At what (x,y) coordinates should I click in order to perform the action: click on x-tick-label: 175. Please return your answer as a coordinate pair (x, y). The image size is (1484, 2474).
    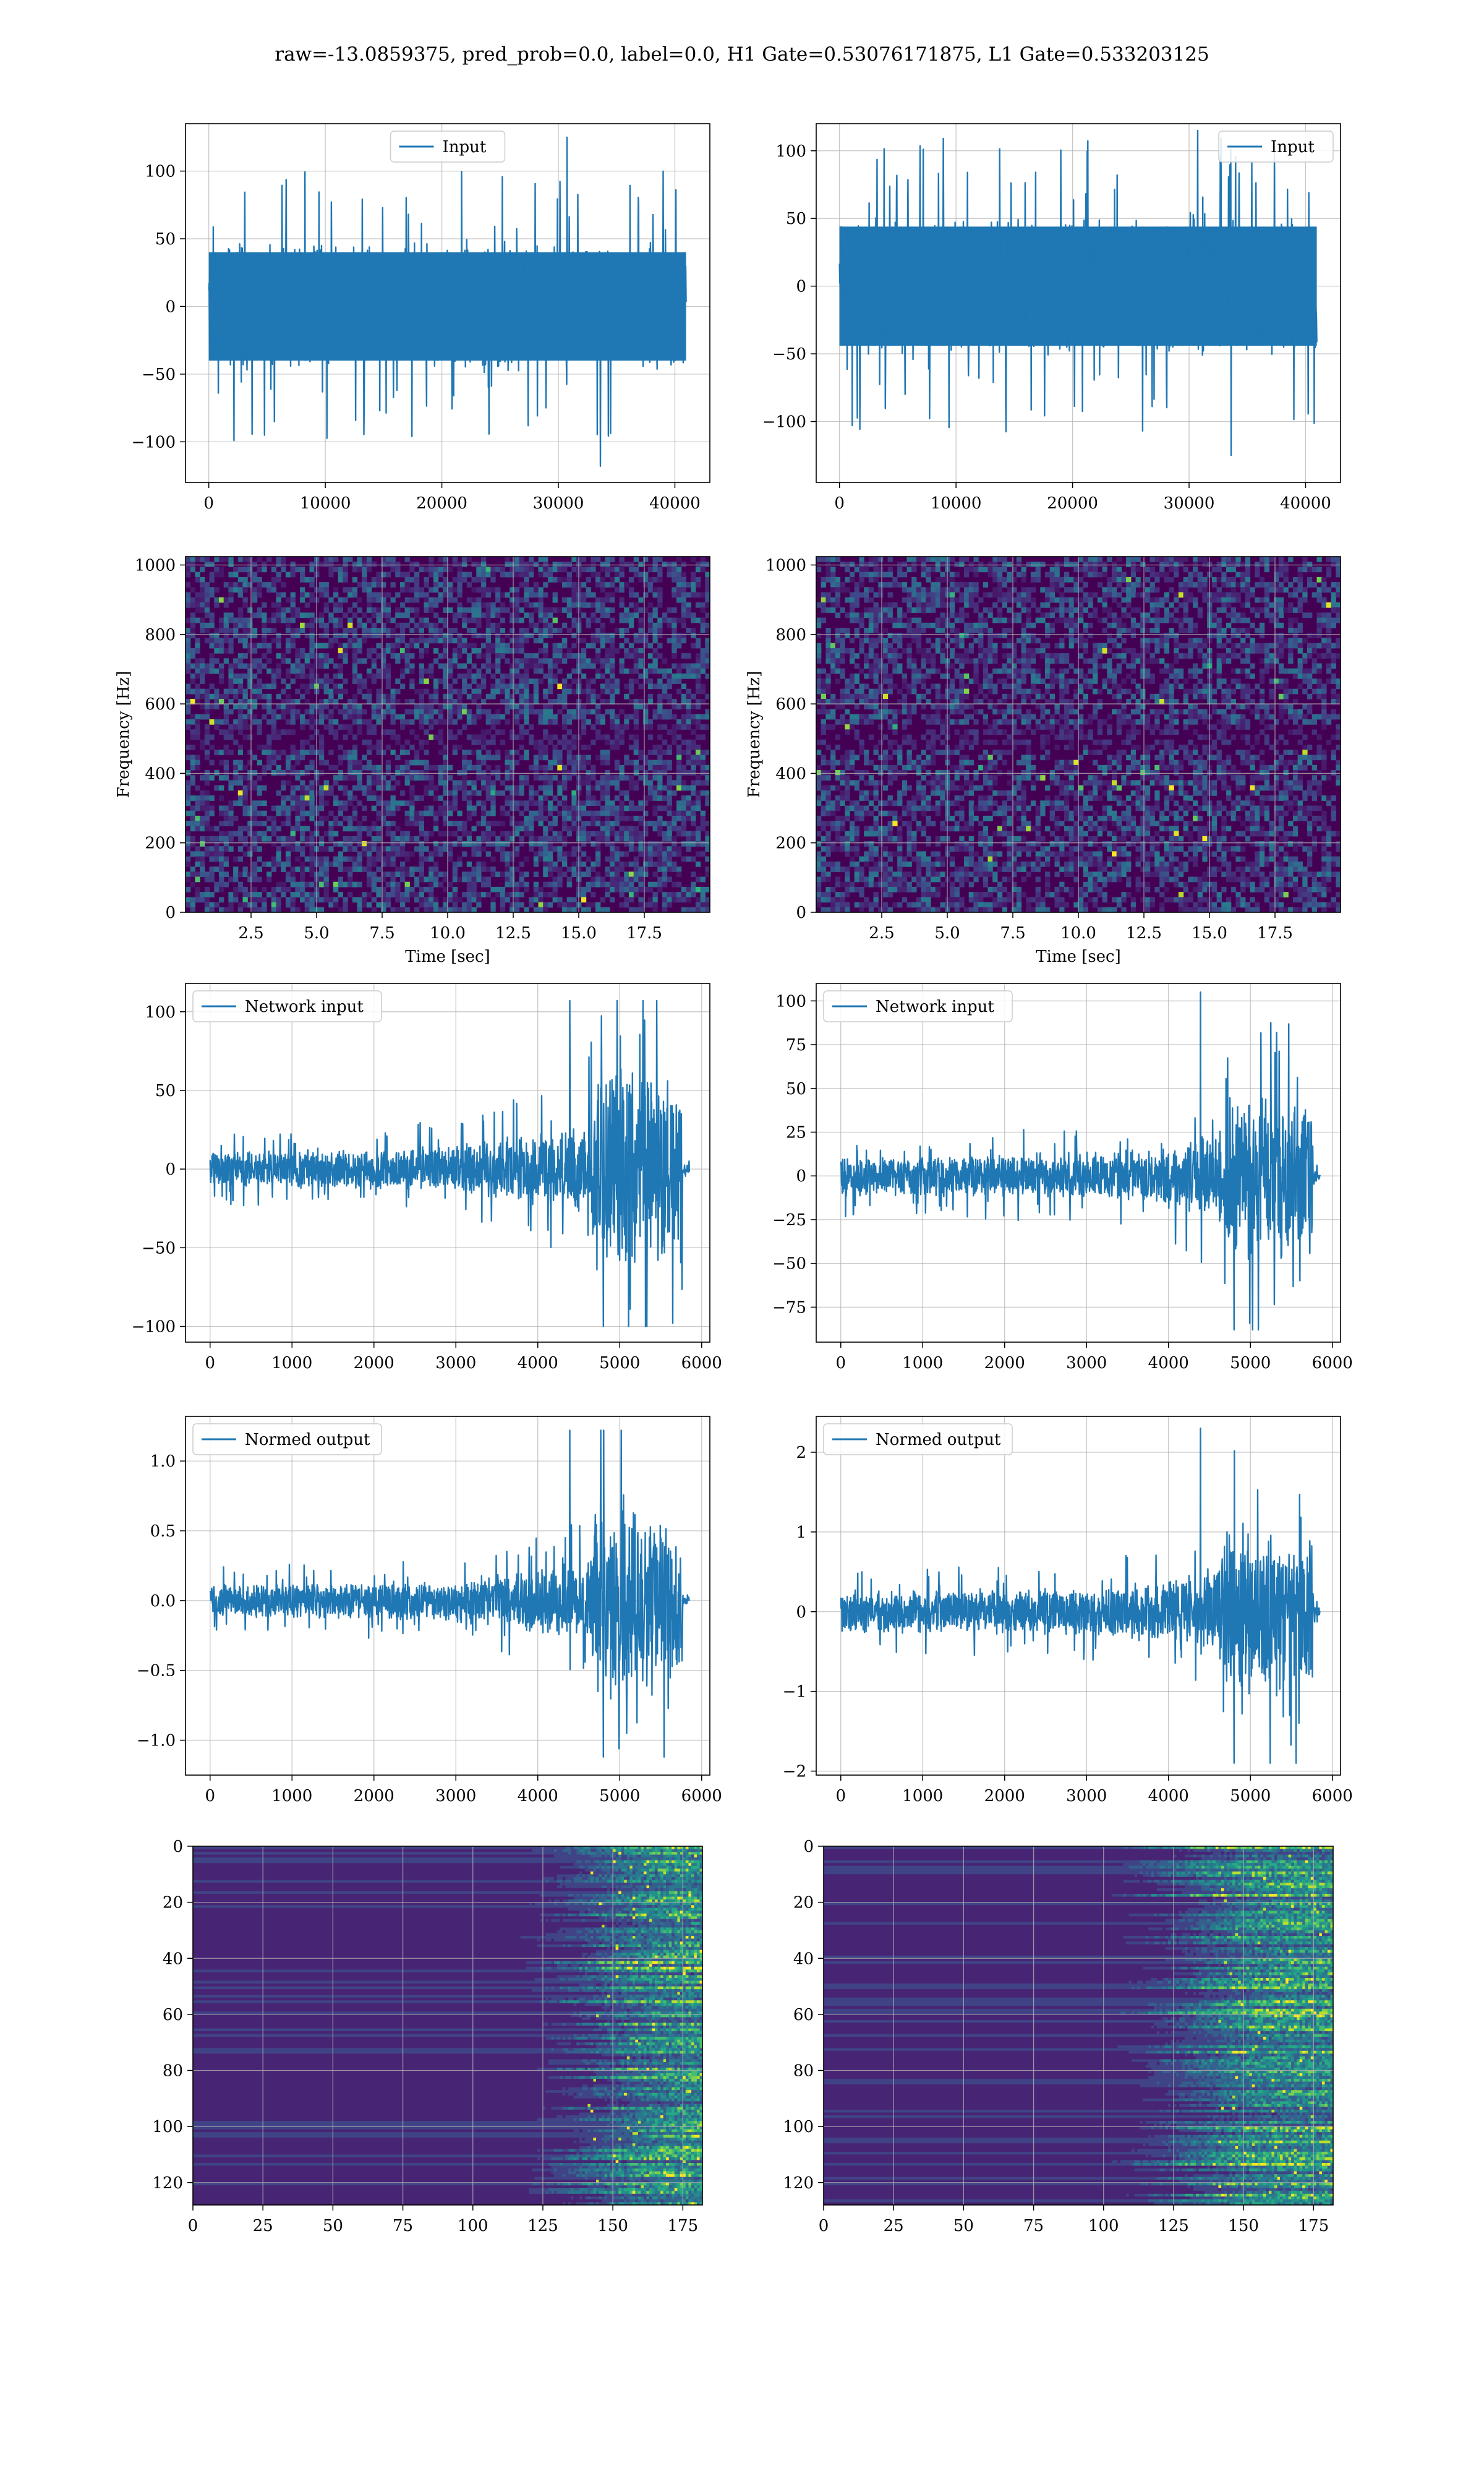
    Looking at the image, I should click on (1313, 2226).